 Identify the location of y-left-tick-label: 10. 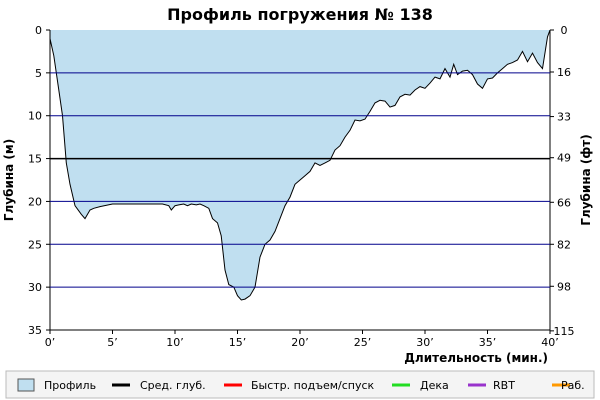
(35, 116).